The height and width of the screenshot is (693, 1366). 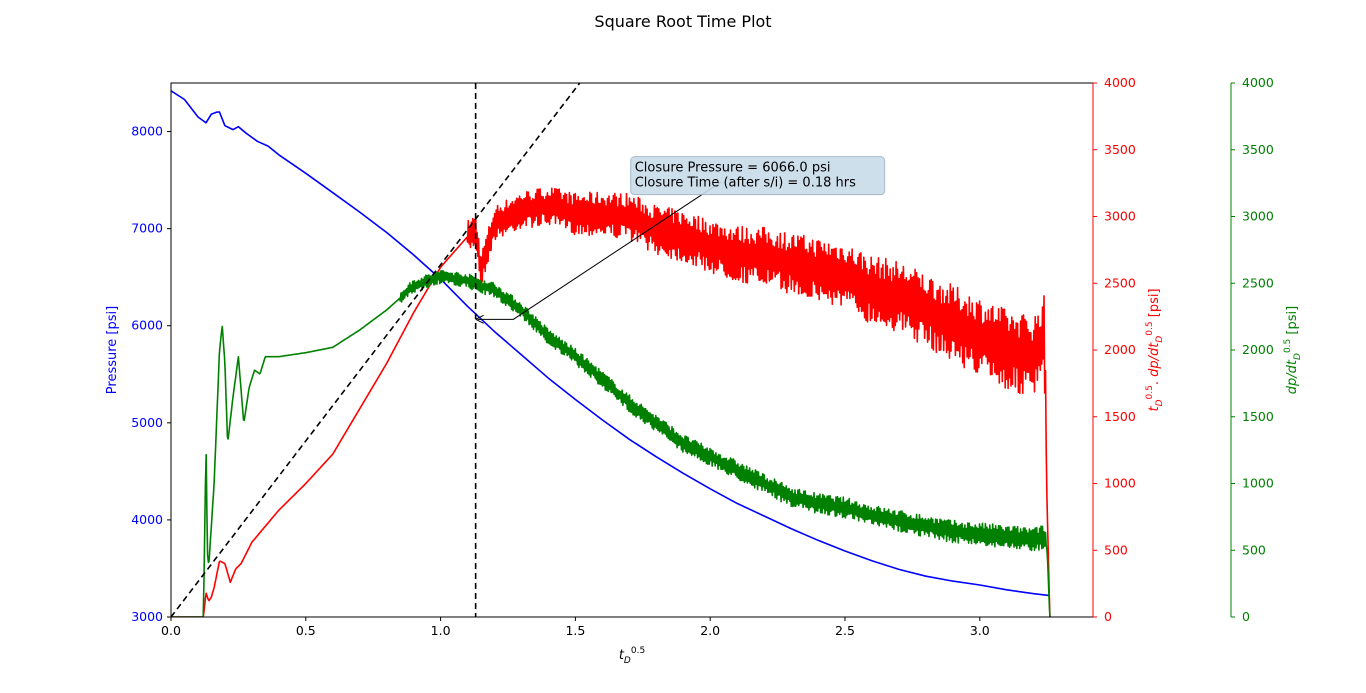 I want to click on left-axis-label: Pressure [psi], so click(x=112, y=350).